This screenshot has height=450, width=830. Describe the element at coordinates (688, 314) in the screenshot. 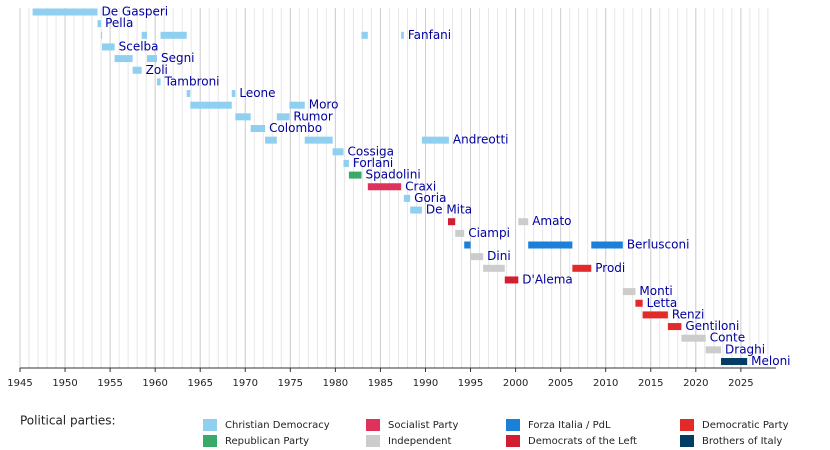

I see `pm-name: Renzi` at that location.